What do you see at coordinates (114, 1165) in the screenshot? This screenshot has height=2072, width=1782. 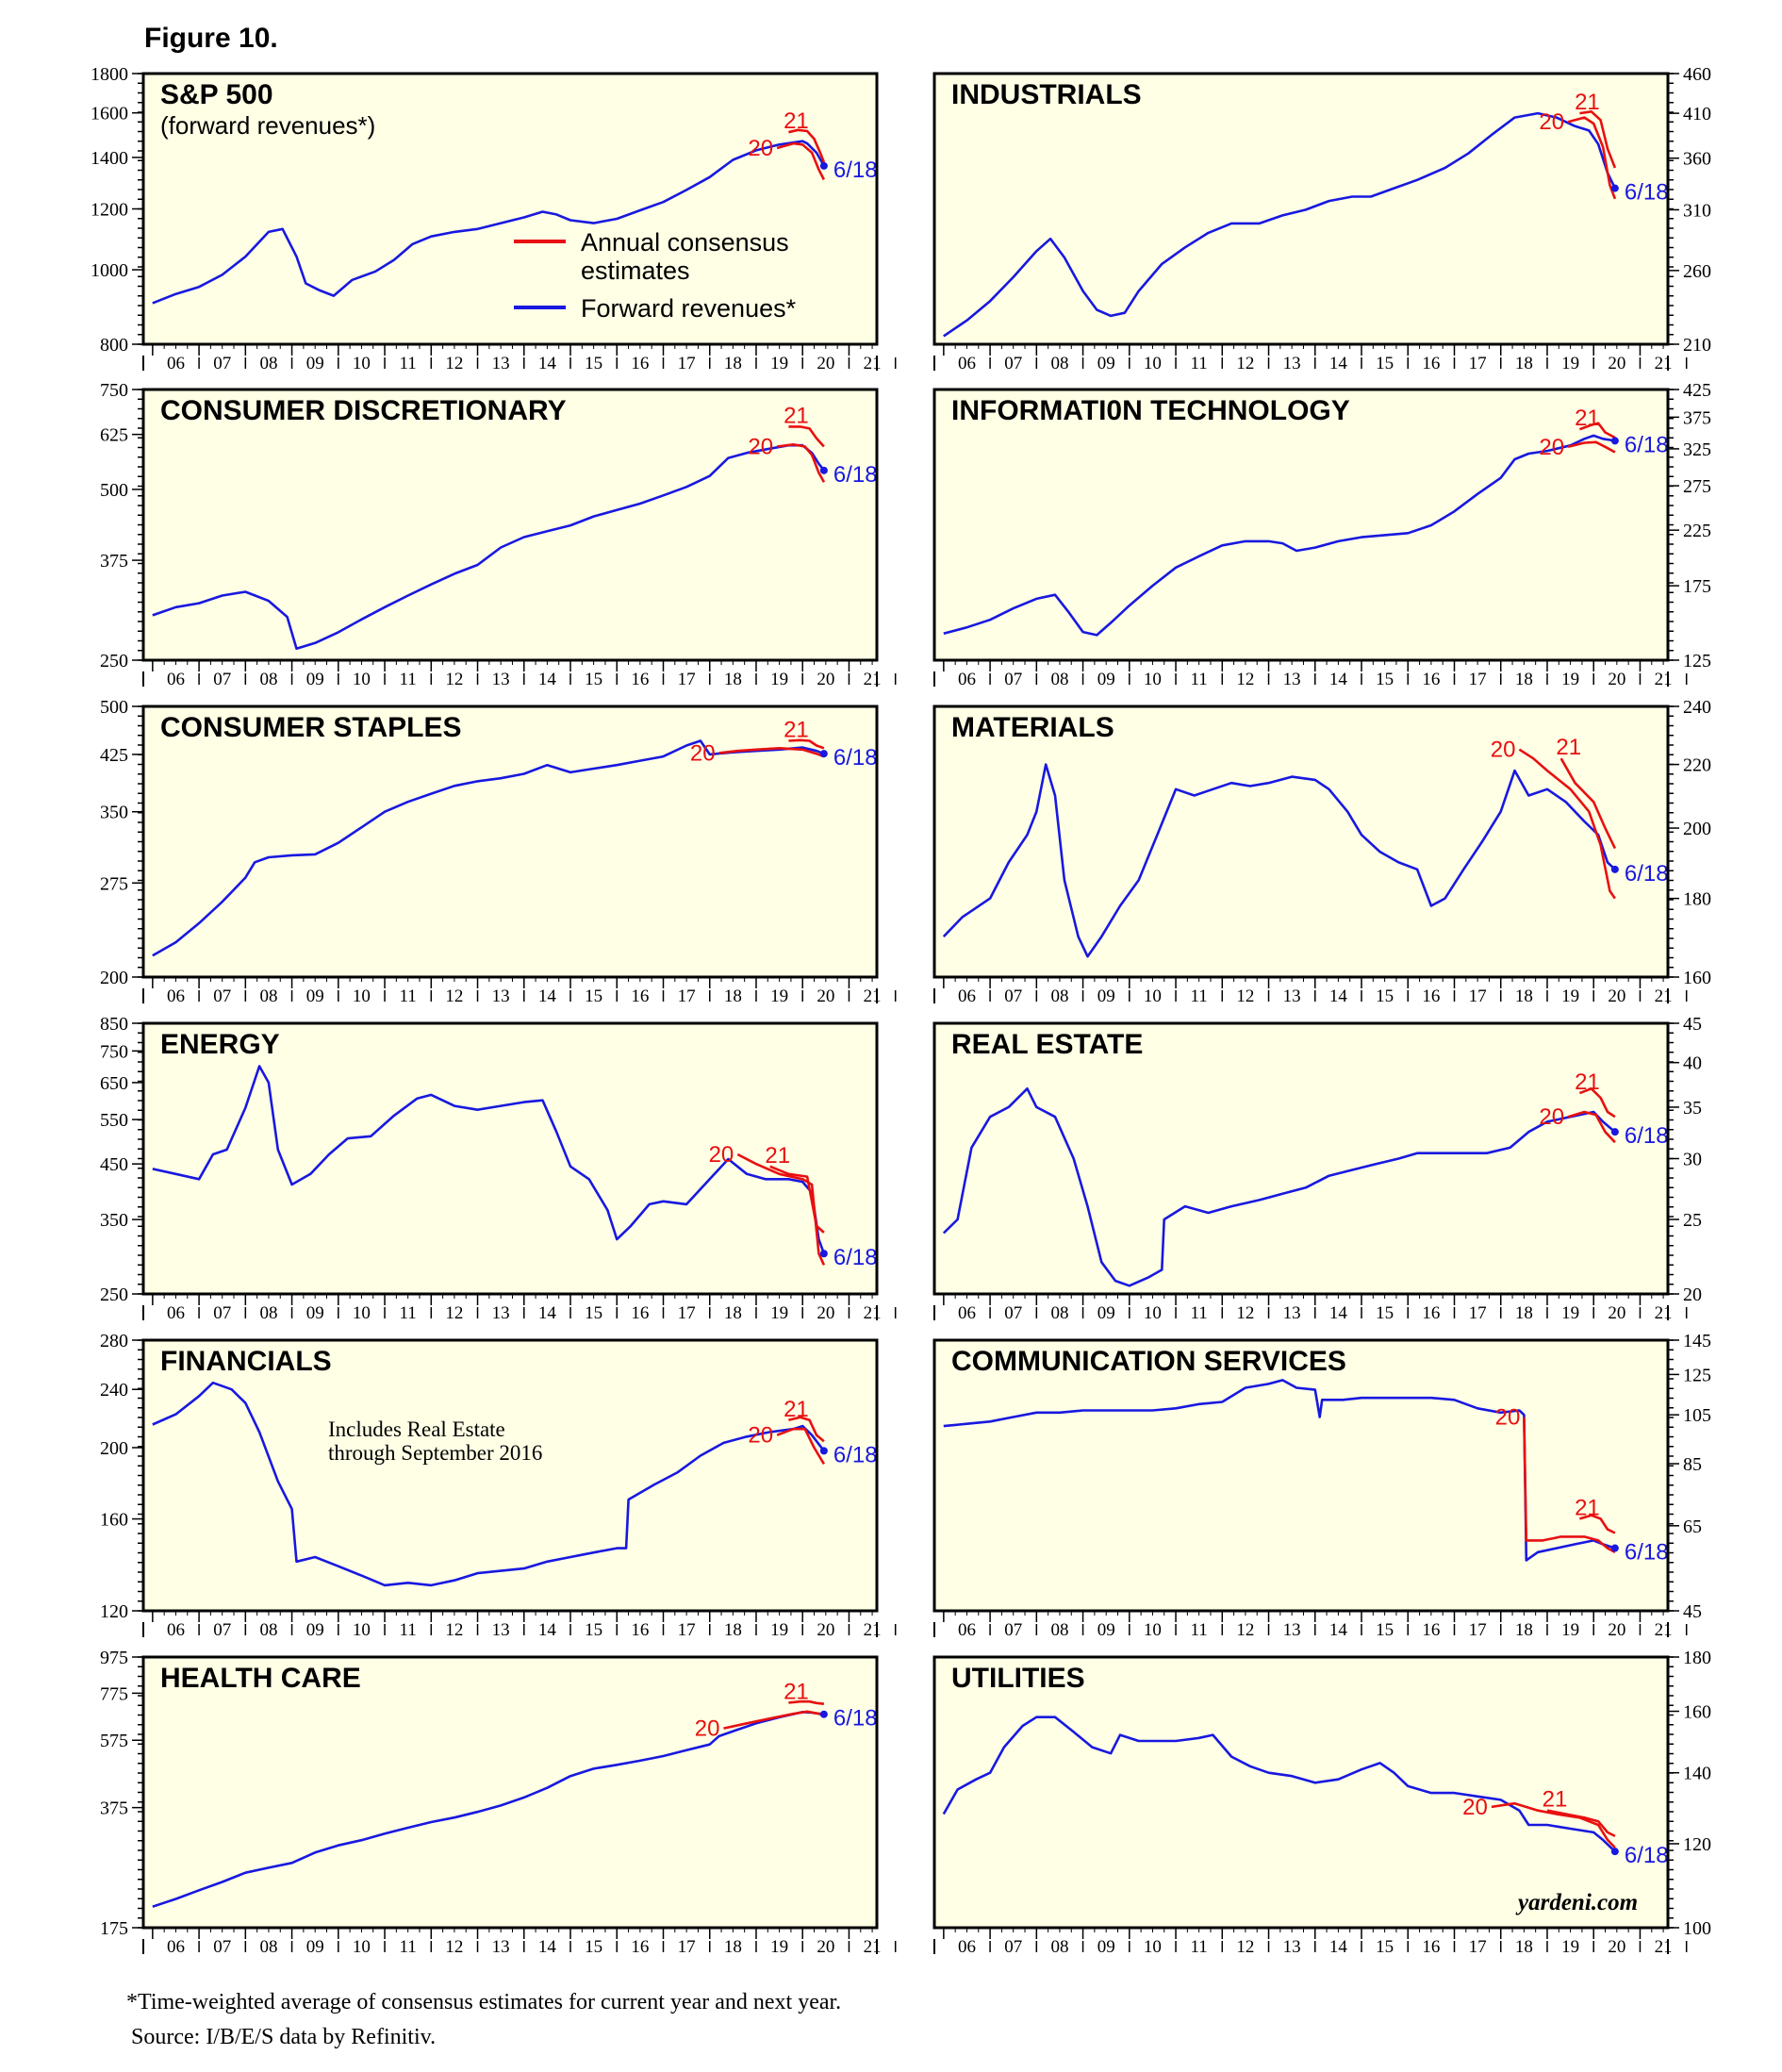 I see `y-tick-label: 450` at bounding box center [114, 1165].